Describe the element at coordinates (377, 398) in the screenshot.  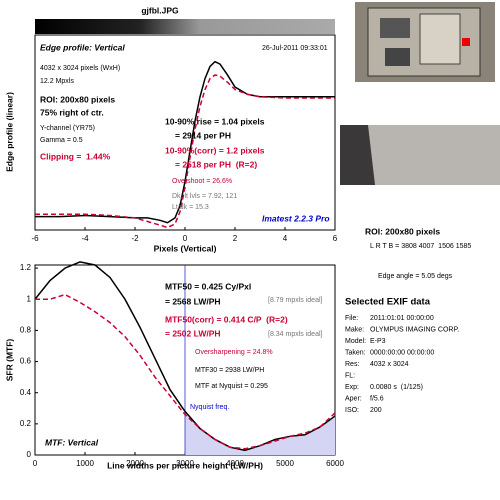
I see `exif-value: f/5.6` at that location.